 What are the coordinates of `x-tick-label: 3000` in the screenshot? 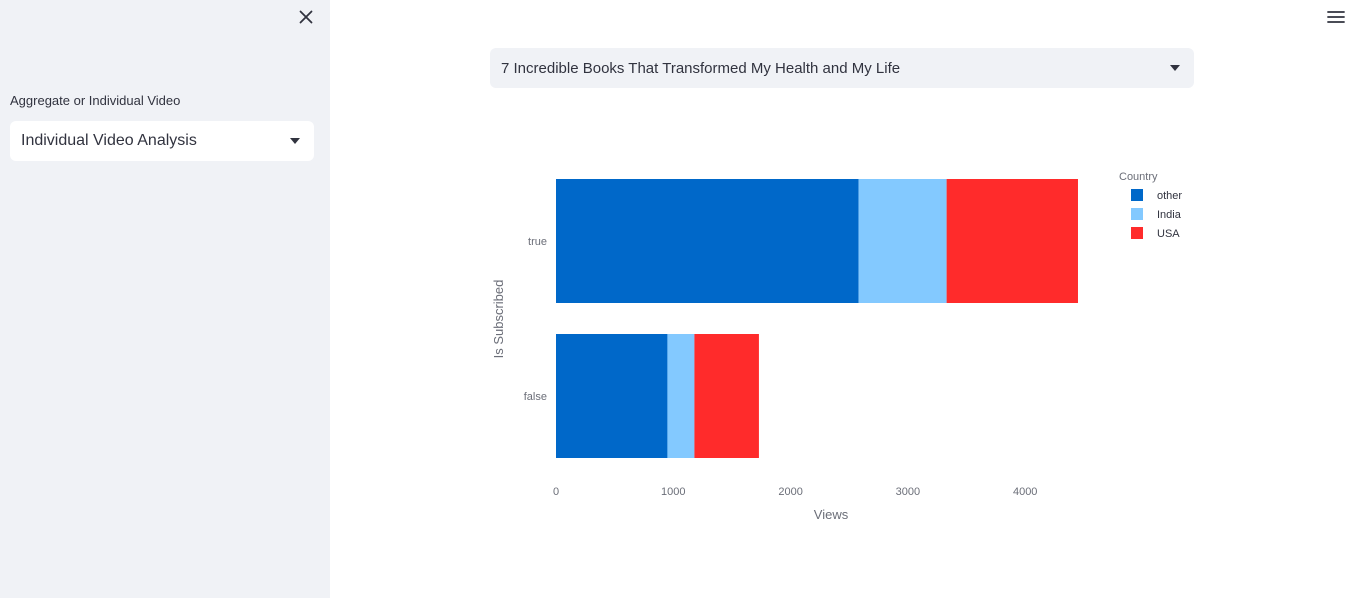 It's located at (908, 492).